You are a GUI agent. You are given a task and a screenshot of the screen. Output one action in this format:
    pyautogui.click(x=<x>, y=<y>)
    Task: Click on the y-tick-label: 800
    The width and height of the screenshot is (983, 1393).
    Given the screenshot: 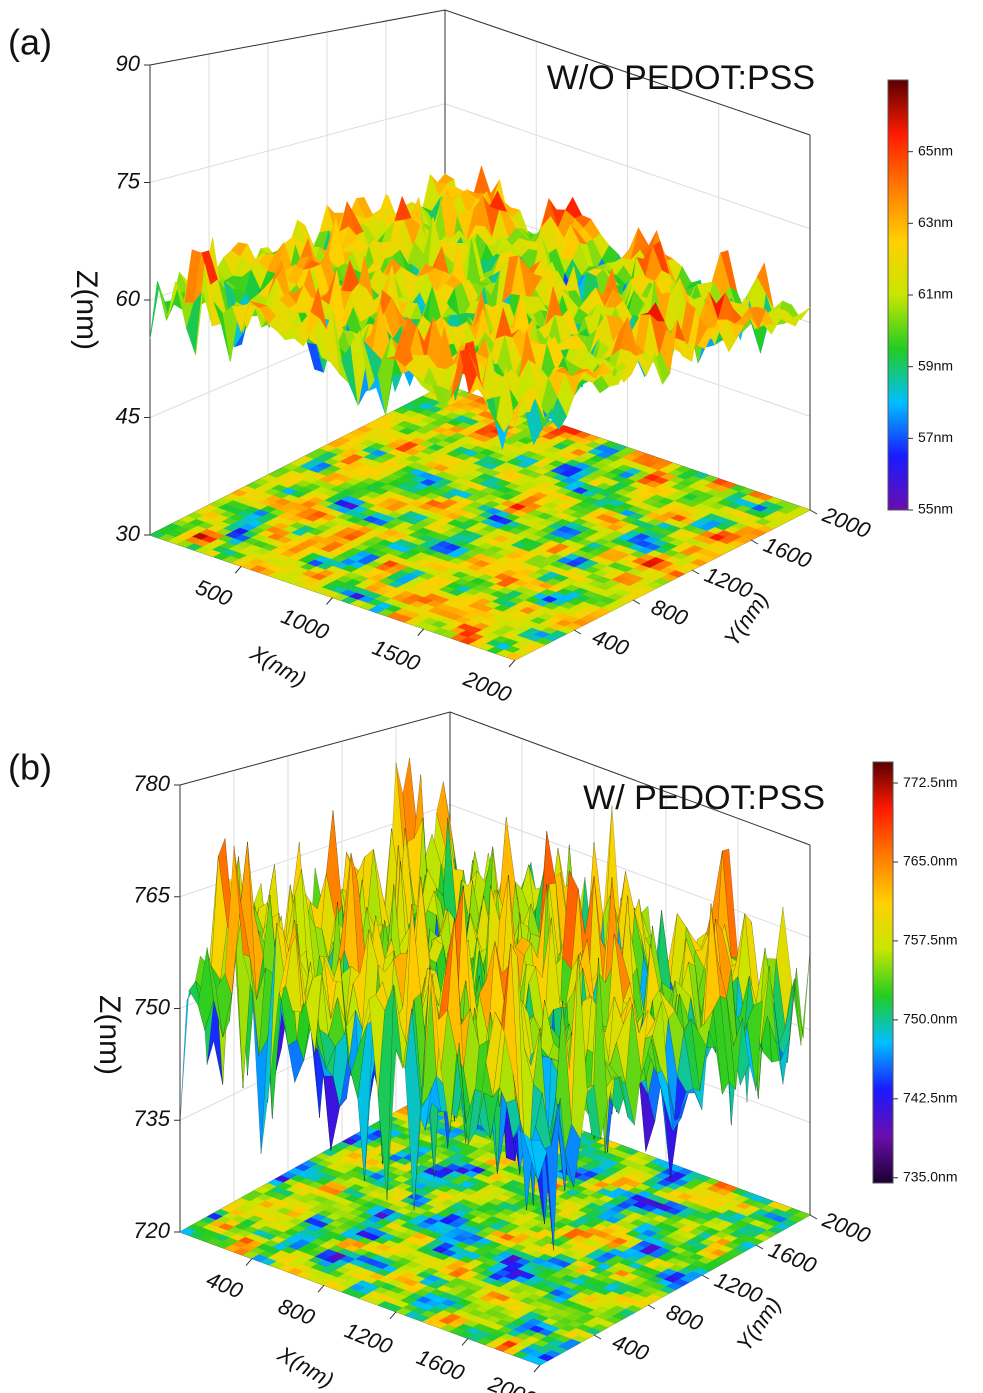 What is the action you would take?
    pyautogui.click(x=670, y=612)
    